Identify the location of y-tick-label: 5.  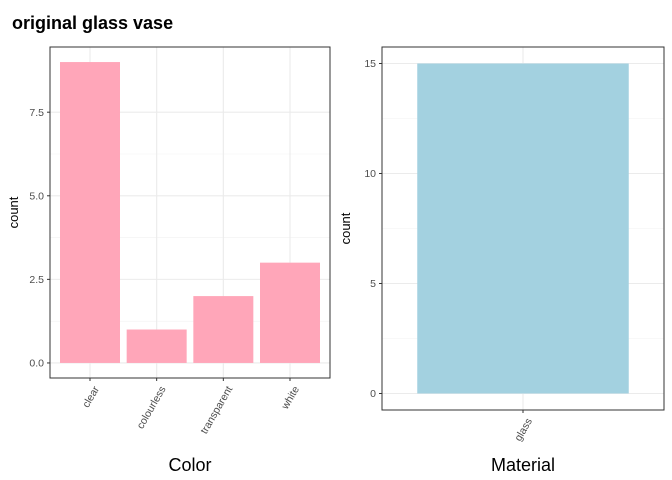
(373, 284).